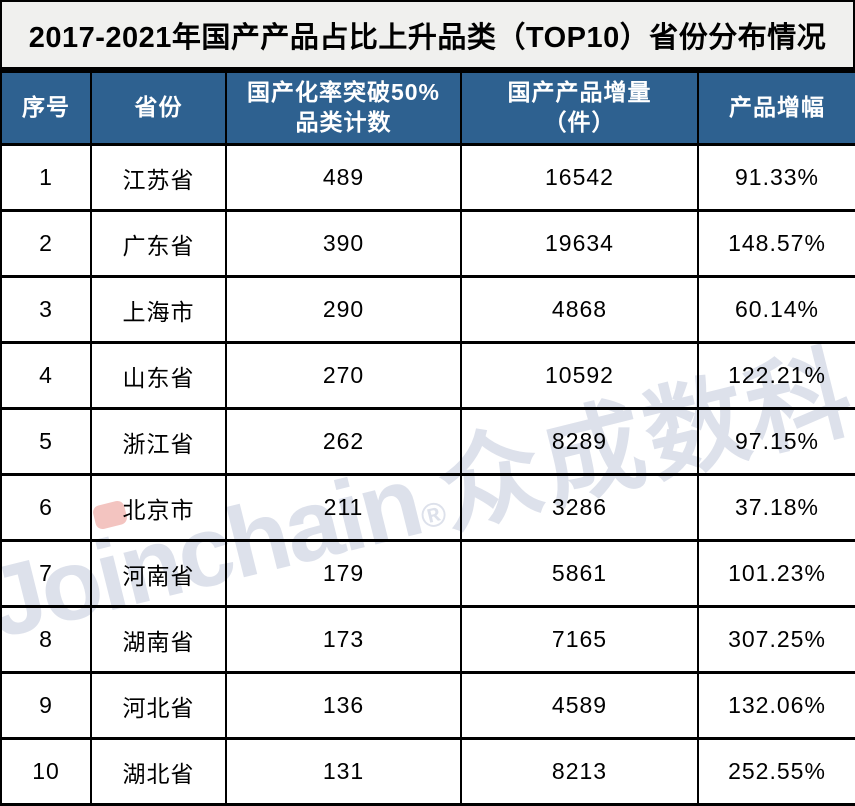  I want to click on cell-index: 1, so click(46, 177).